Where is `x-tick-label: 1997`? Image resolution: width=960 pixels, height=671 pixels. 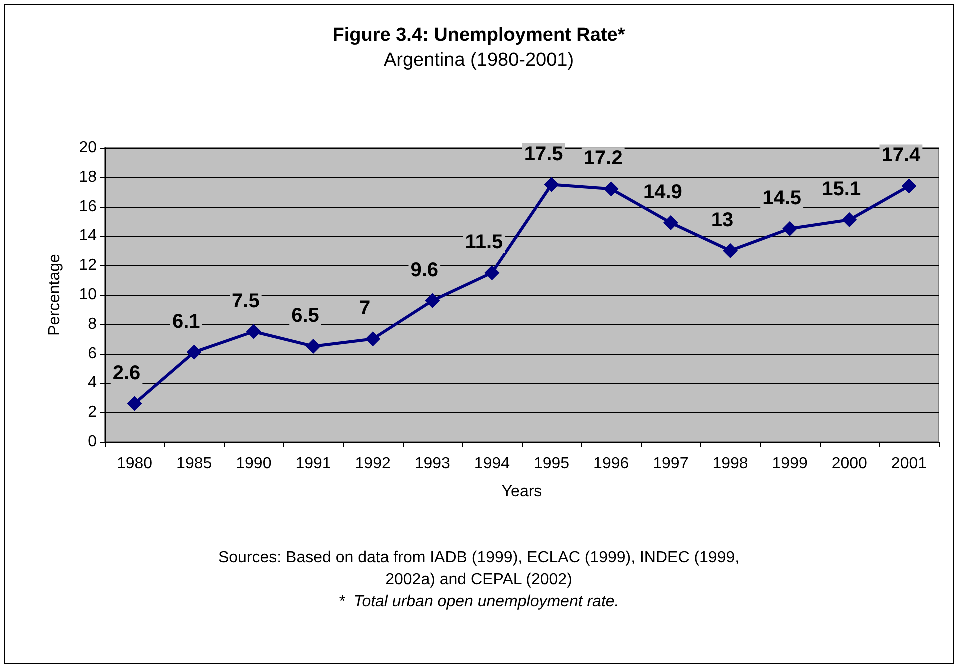
x-tick-label: 1997 is located at coordinates (671, 464).